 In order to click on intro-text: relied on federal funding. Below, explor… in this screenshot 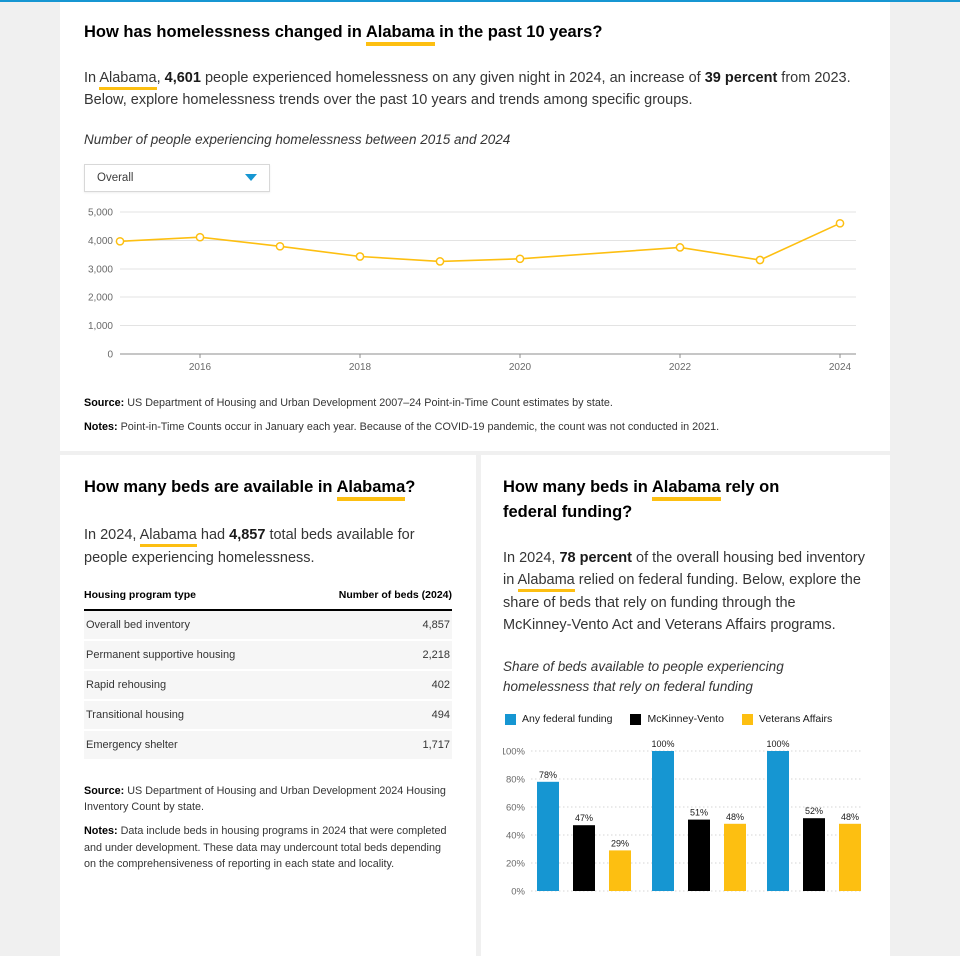, I will do `click(682, 603)`.